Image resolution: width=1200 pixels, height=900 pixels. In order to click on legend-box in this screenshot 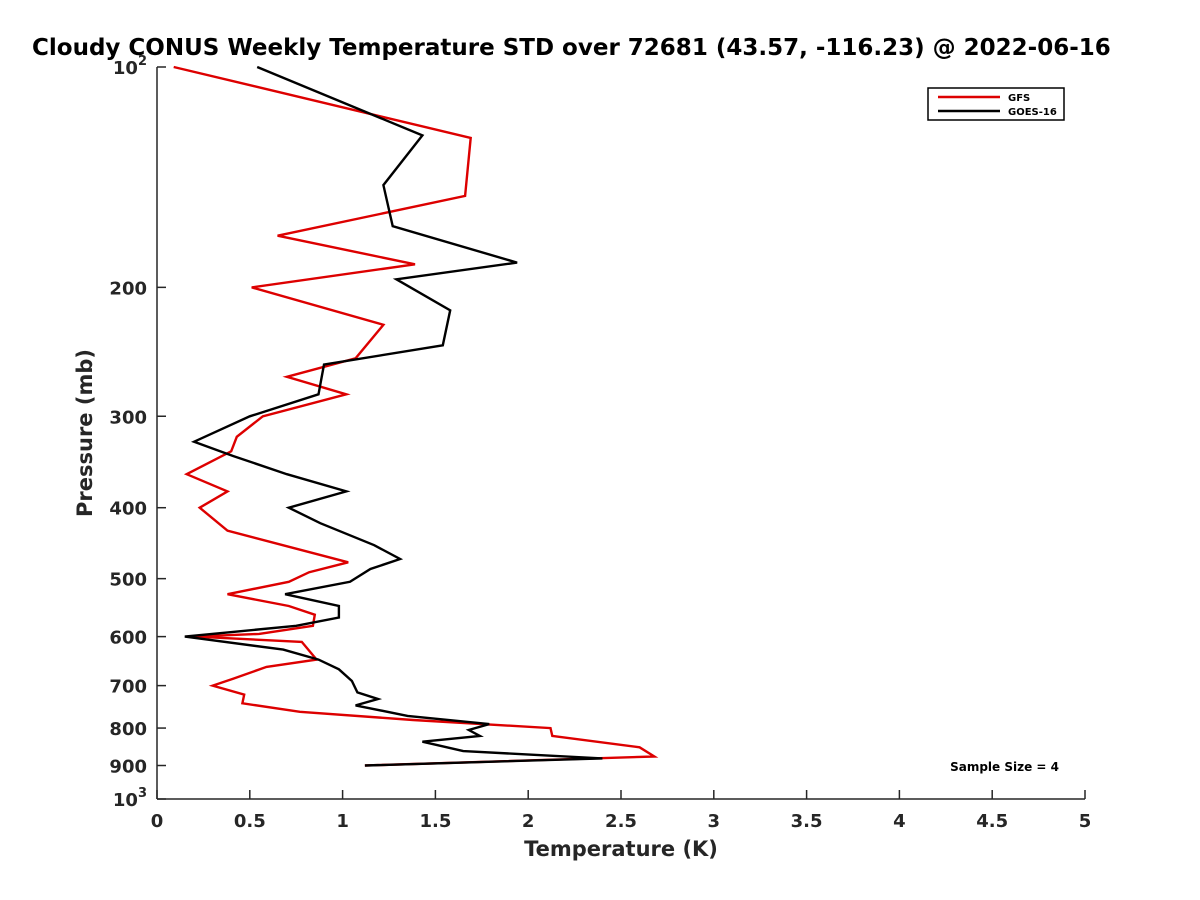, I will do `click(996, 104)`.